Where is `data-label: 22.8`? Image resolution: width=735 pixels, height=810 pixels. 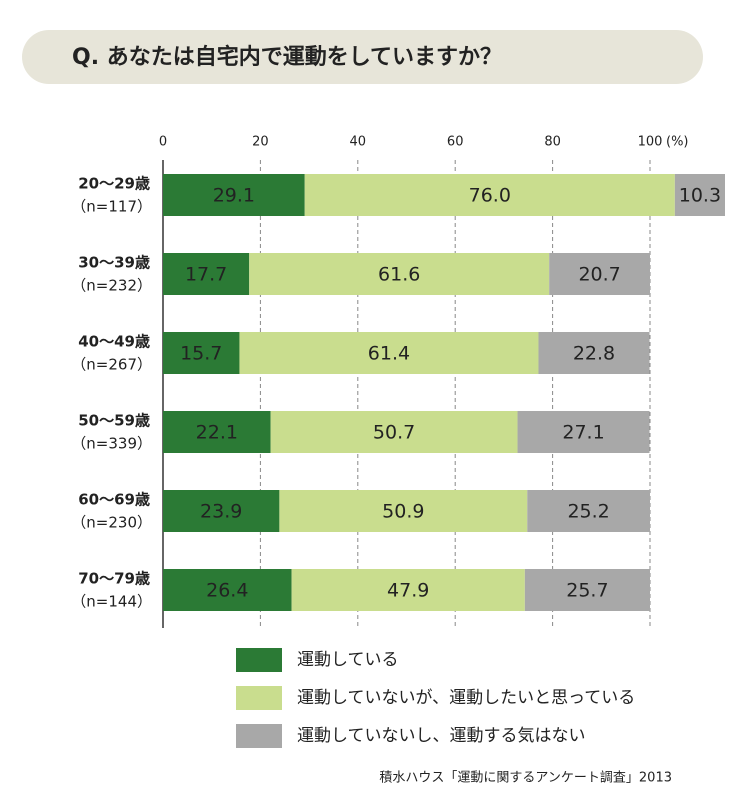
data-label: 22.8 is located at coordinates (594, 354).